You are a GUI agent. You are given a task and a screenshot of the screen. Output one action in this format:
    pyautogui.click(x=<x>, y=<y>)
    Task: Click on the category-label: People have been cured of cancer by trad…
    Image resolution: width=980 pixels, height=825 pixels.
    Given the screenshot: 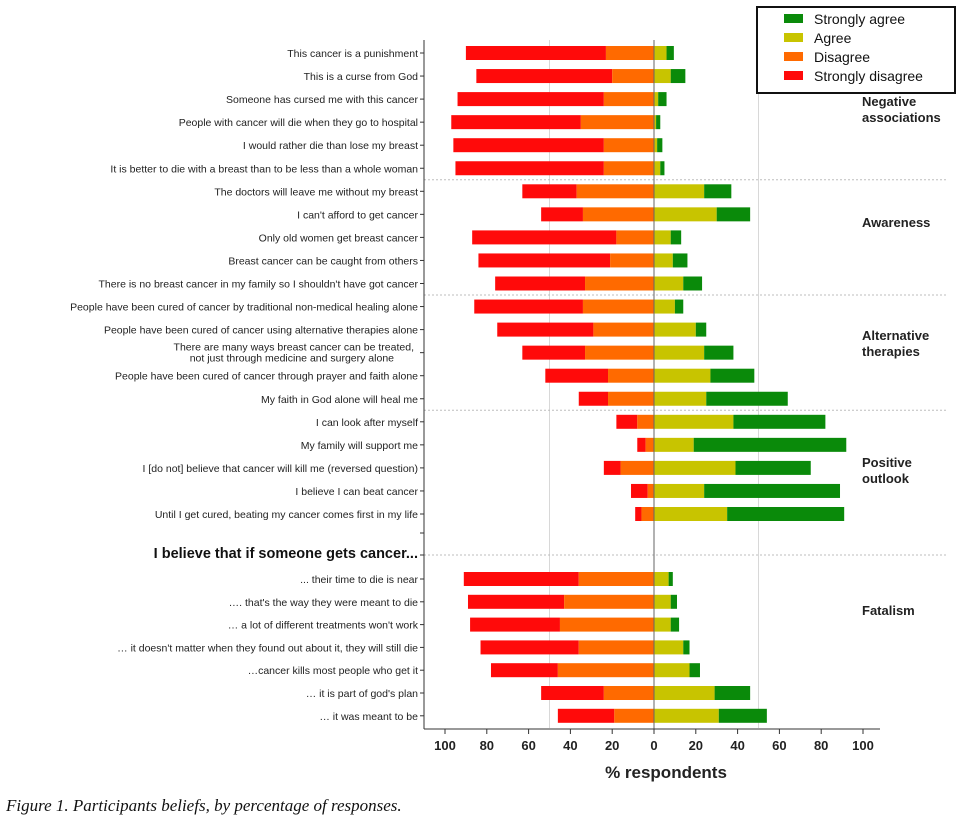 What is the action you would take?
    pyautogui.click(x=244, y=308)
    